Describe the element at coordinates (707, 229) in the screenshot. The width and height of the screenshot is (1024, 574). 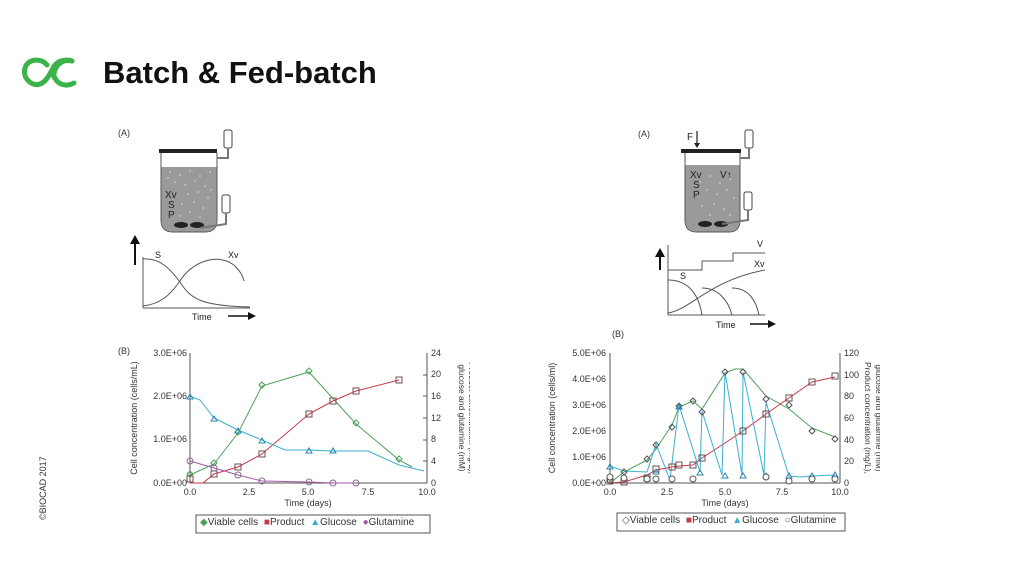
I see `fed-batch-diagram: (A) F Xv S P V↑ V Xv S Time` at that location.